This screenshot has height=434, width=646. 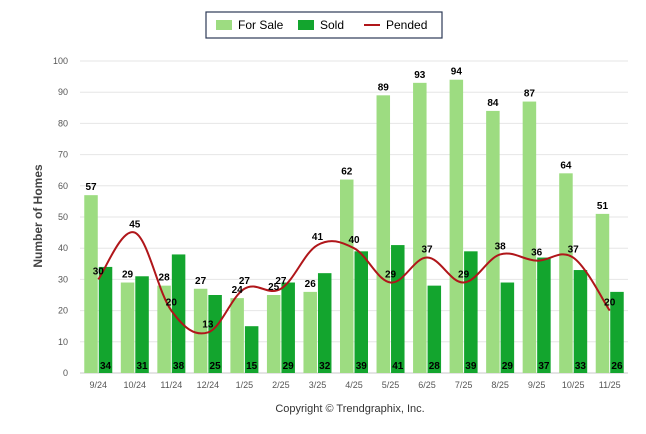 What do you see at coordinates (537, 253) in the screenshot?
I see `label-pended: 36` at bounding box center [537, 253].